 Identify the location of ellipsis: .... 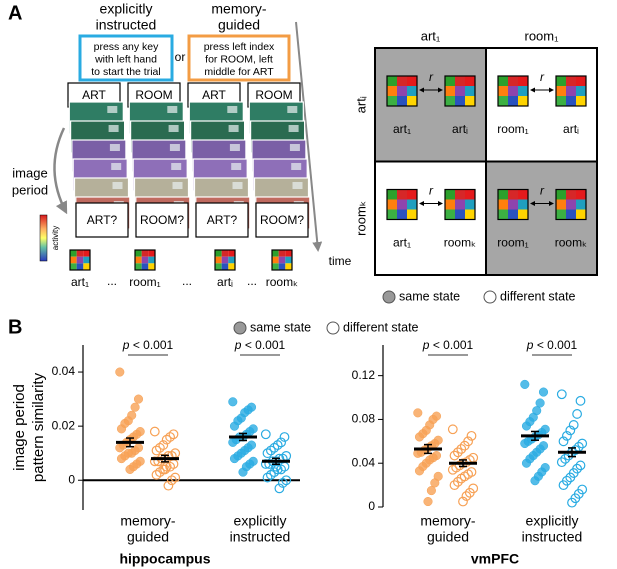
(252, 281).